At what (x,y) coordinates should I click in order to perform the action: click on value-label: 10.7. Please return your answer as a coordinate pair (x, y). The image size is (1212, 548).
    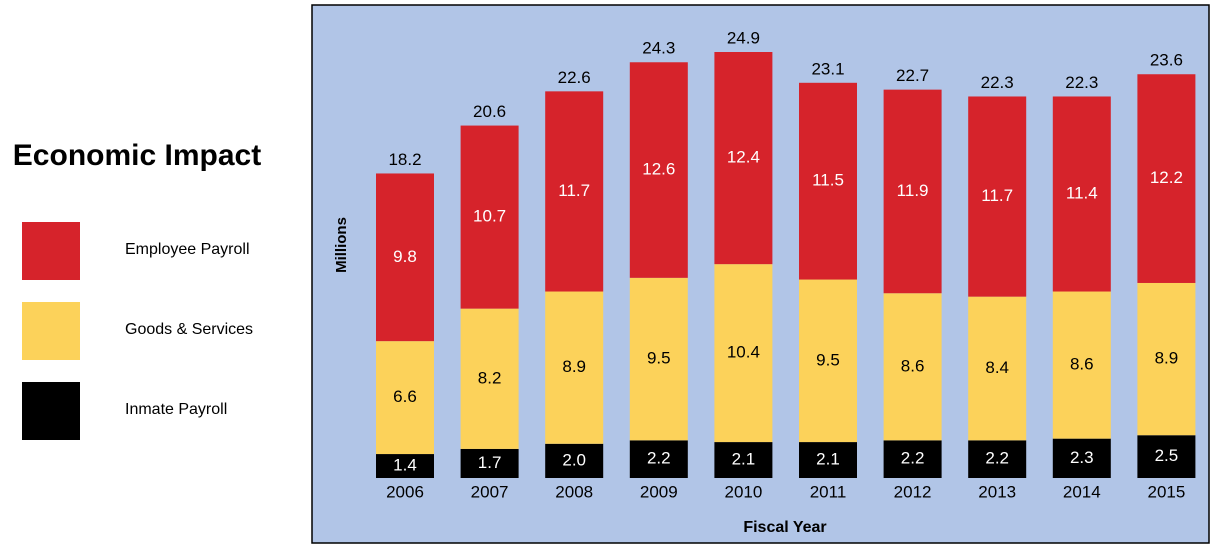
    Looking at the image, I should click on (489, 216).